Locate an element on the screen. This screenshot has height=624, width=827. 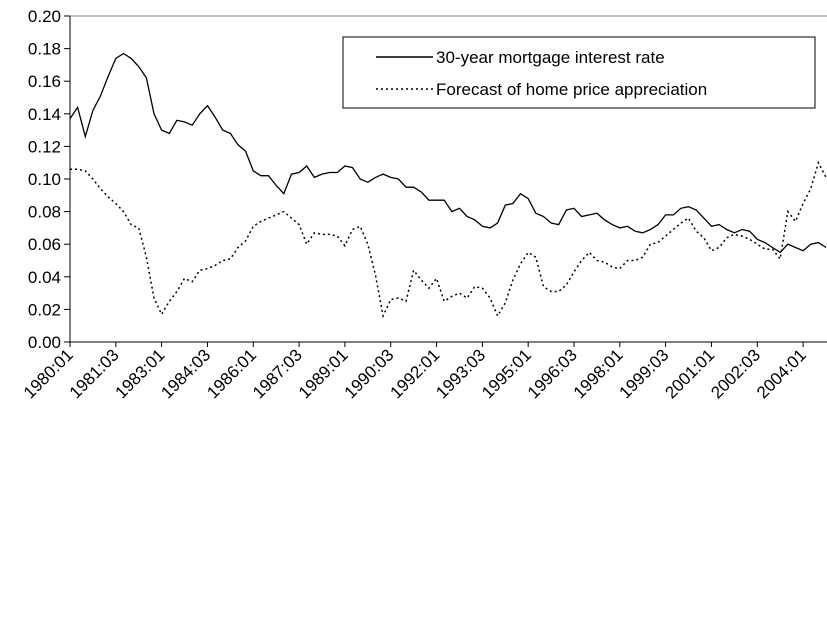
y-tick-label: 0.00 is located at coordinates (44, 342).